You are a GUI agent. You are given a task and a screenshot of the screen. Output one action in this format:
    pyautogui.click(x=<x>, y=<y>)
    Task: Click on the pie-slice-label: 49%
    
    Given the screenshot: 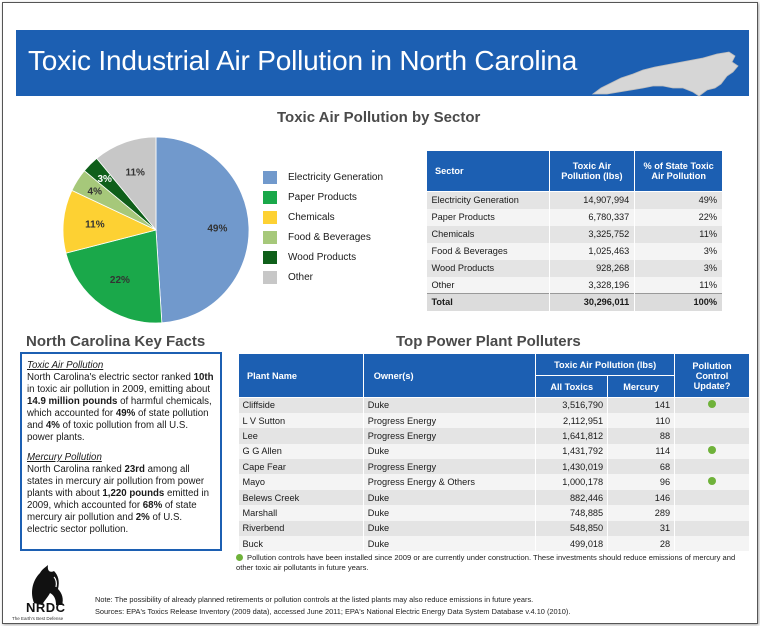 What is the action you would take?
    pyautogui.click(x=217, y=229)
    